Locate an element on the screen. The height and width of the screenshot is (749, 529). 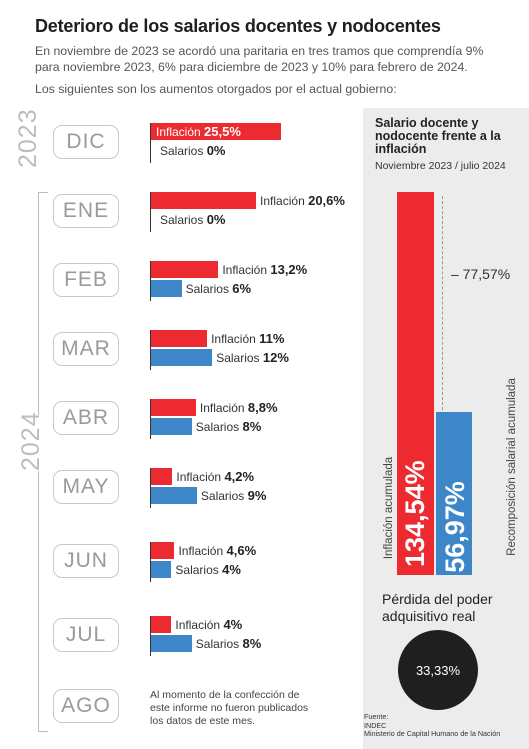
axis-feb is located at coordinates (150, 281).